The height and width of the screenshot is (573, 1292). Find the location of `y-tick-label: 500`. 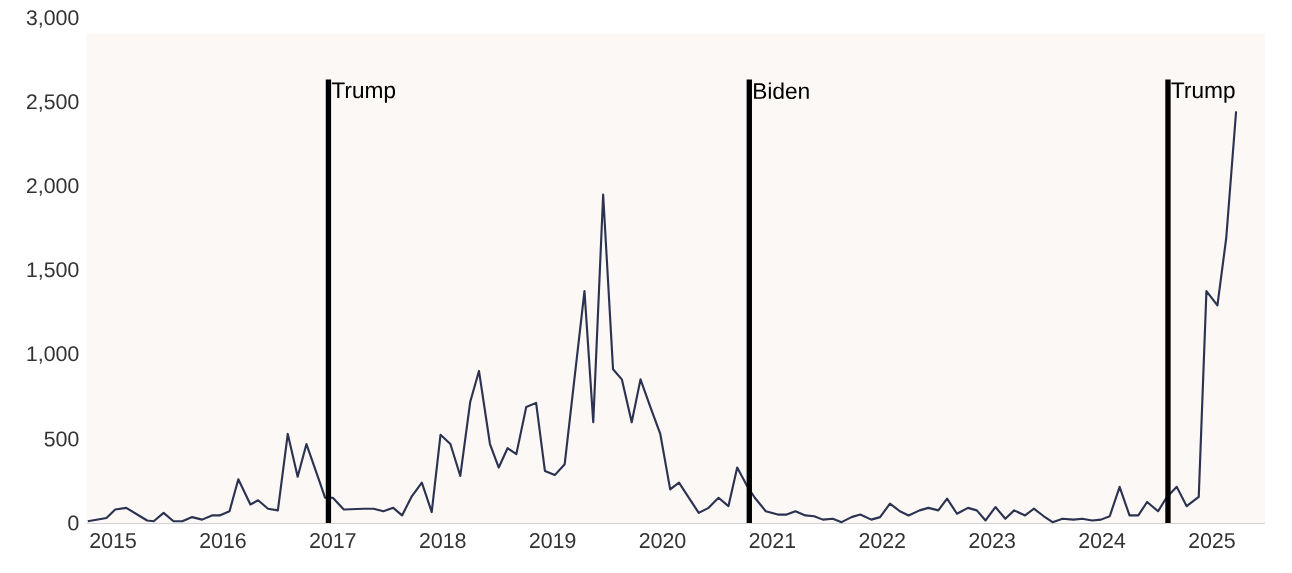

y-tick-label: 500 is located at coordinates (61, 439).